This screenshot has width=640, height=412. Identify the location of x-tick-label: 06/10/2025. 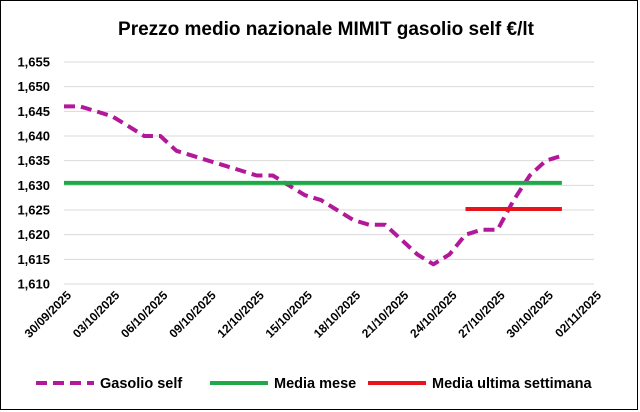
(144, 314).